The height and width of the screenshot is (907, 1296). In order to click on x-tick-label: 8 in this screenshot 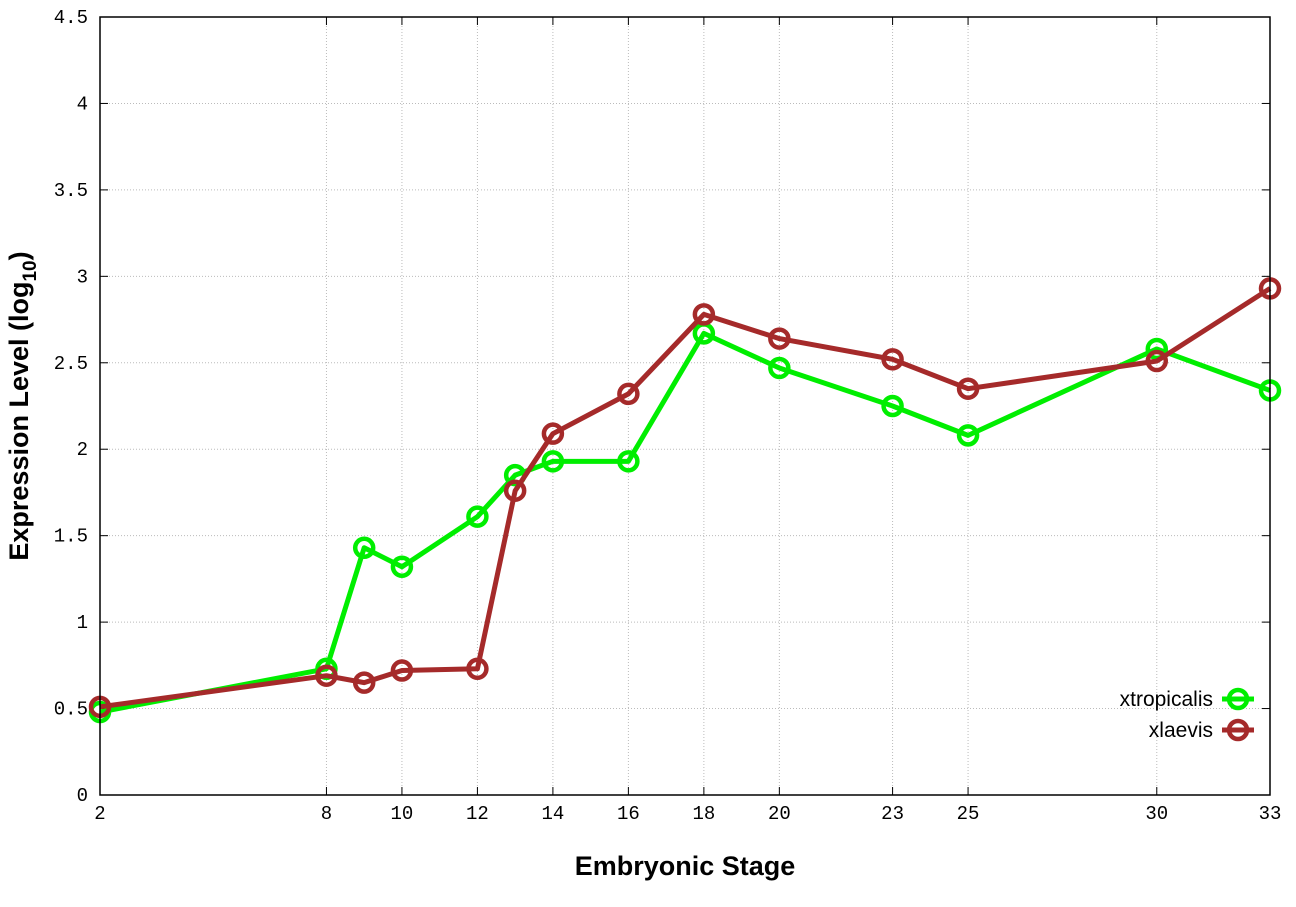, I will do `click(326, 814)`.